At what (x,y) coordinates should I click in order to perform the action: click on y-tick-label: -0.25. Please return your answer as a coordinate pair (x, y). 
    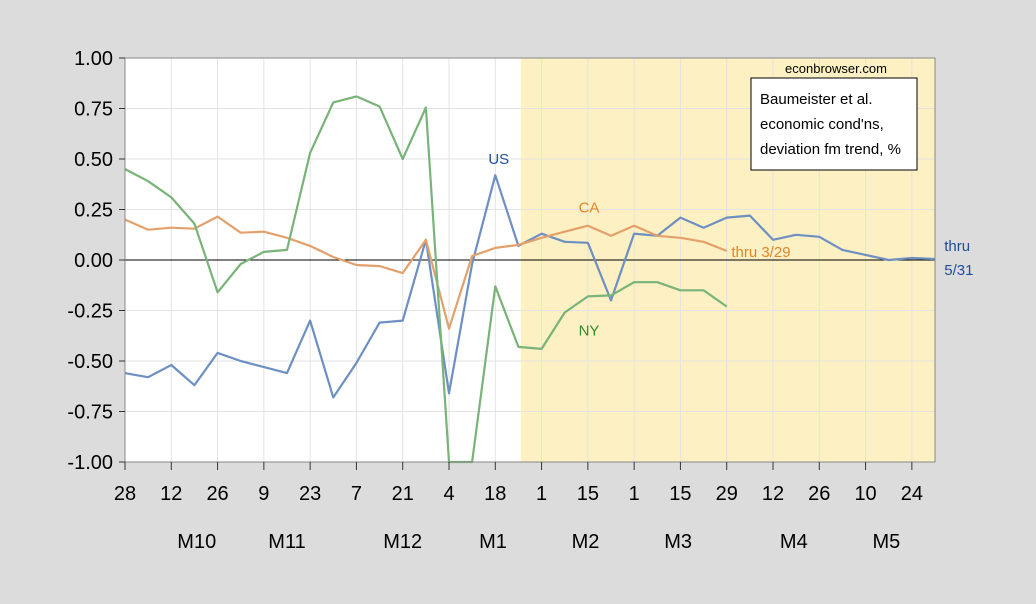
    Looking at the image, I should click on (90, 312).